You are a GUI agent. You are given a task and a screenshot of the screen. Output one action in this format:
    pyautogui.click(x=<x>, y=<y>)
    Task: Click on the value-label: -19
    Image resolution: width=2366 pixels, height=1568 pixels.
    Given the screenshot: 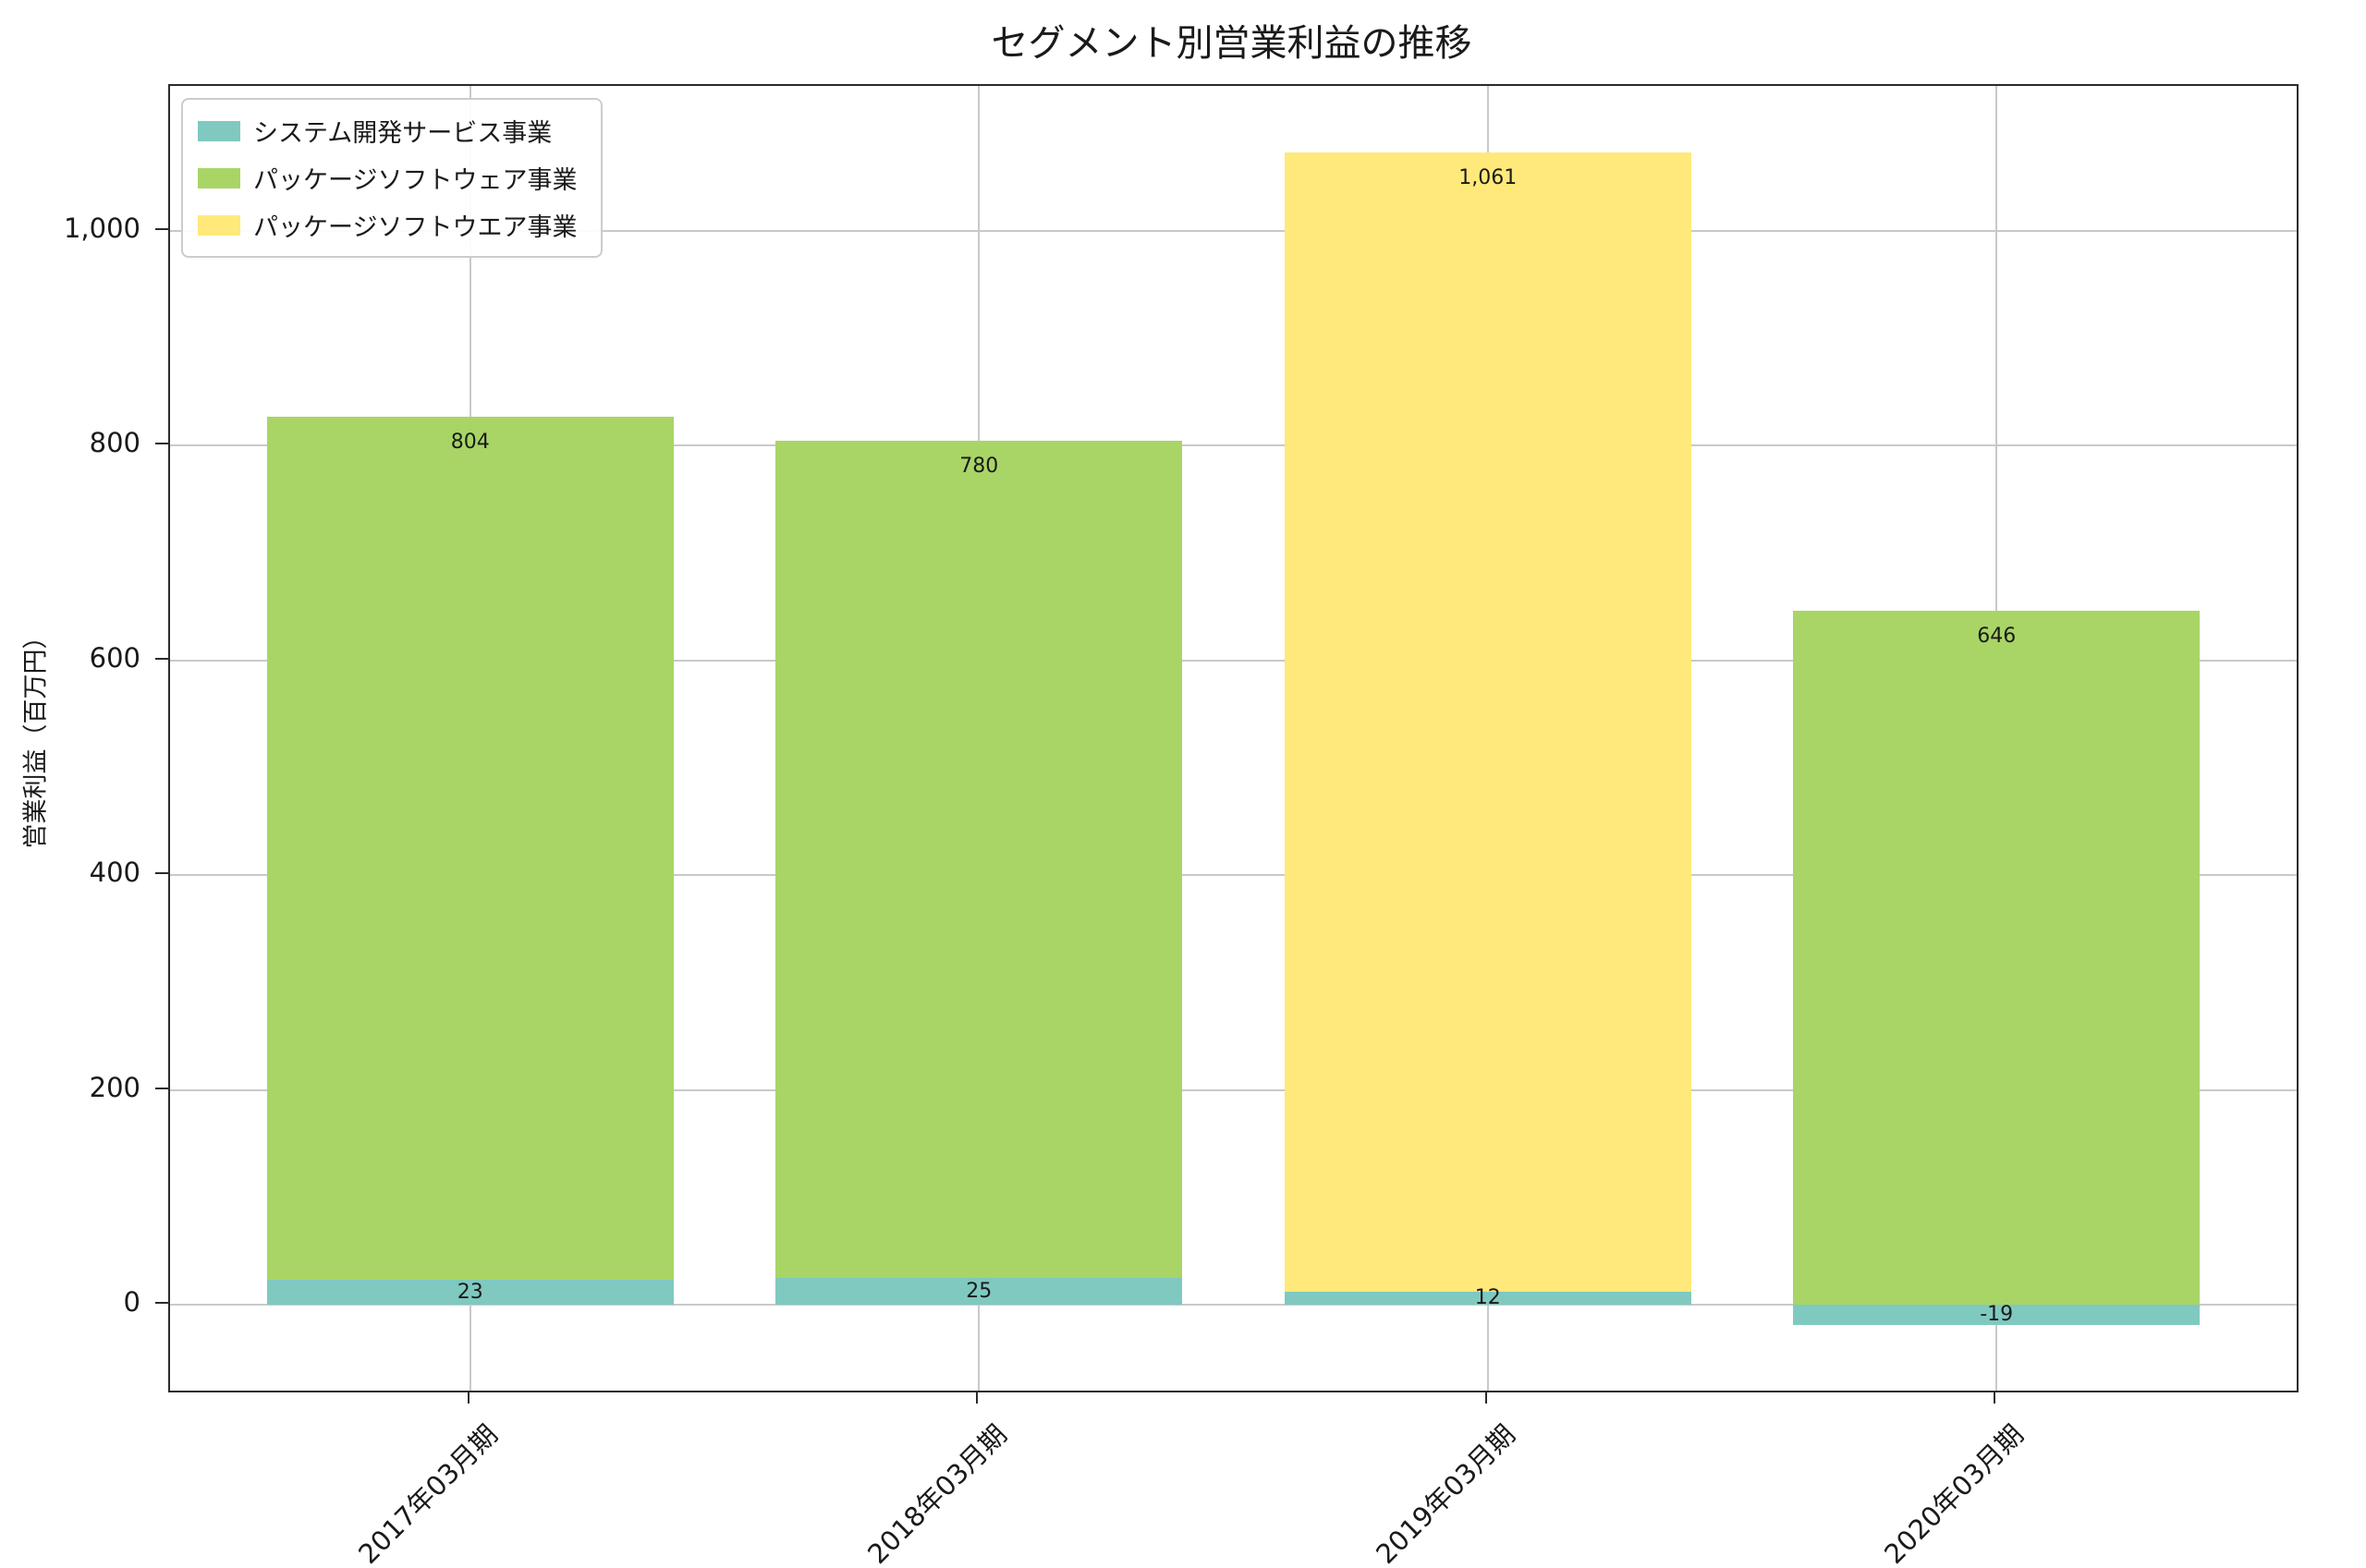 What is the action you would take?
    pyautogui.click(x=1997, y=1315)
    